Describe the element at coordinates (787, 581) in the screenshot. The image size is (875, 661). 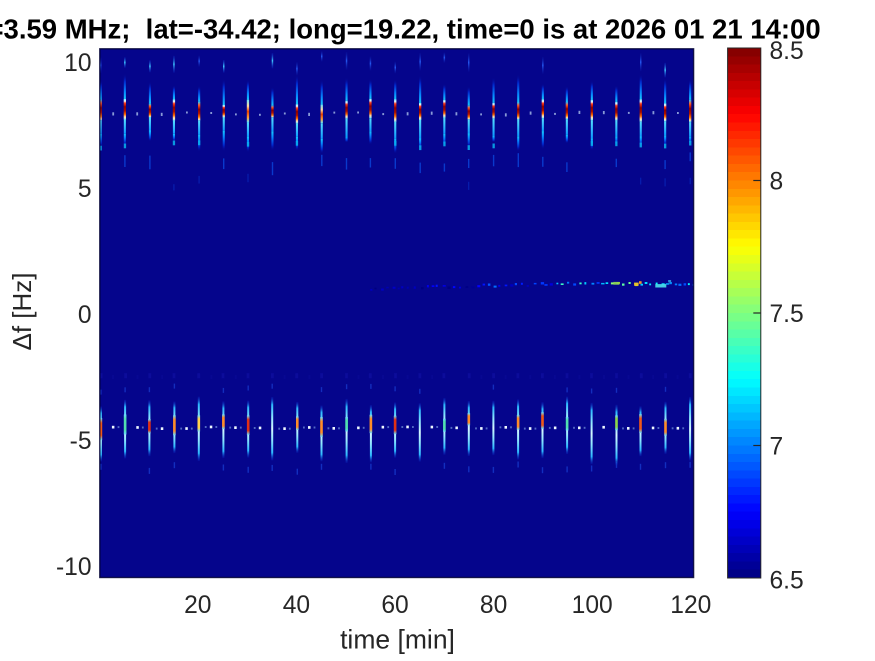
I see `svg-text: 6.5` at that location.